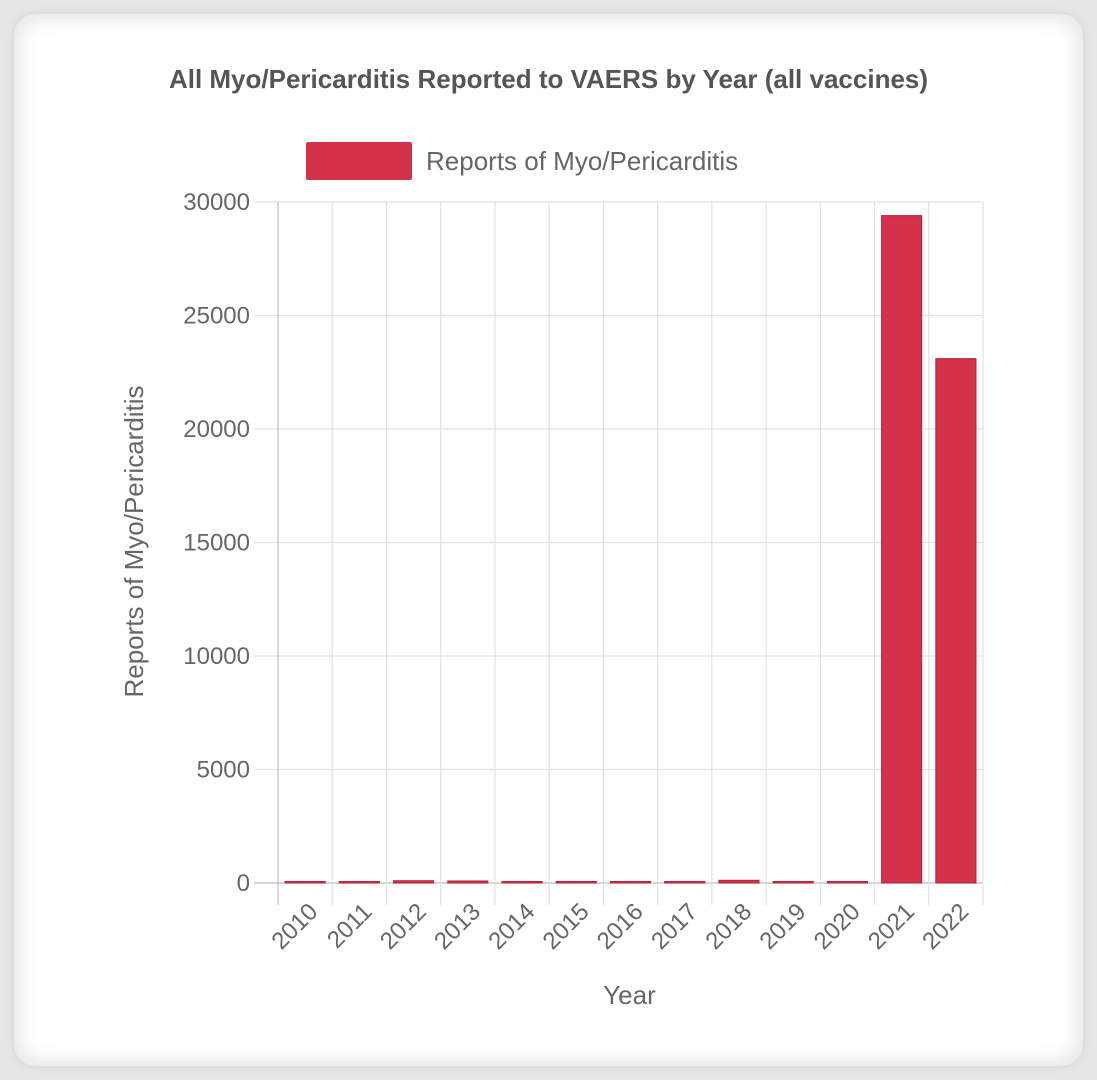 The image size is (1097, 1080). I want to click on bar-2020, so click(847, 882).